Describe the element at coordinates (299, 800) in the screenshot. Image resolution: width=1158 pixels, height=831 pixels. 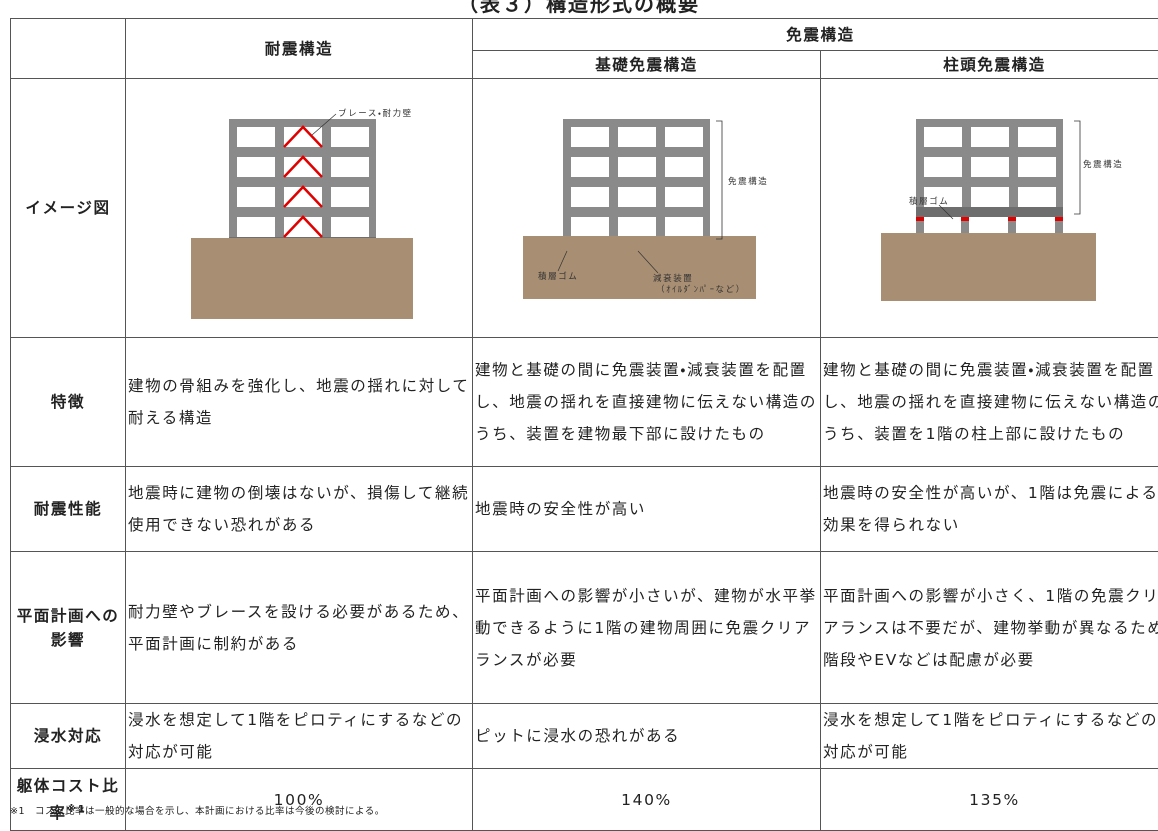
I see `cell: 100%` at that location.